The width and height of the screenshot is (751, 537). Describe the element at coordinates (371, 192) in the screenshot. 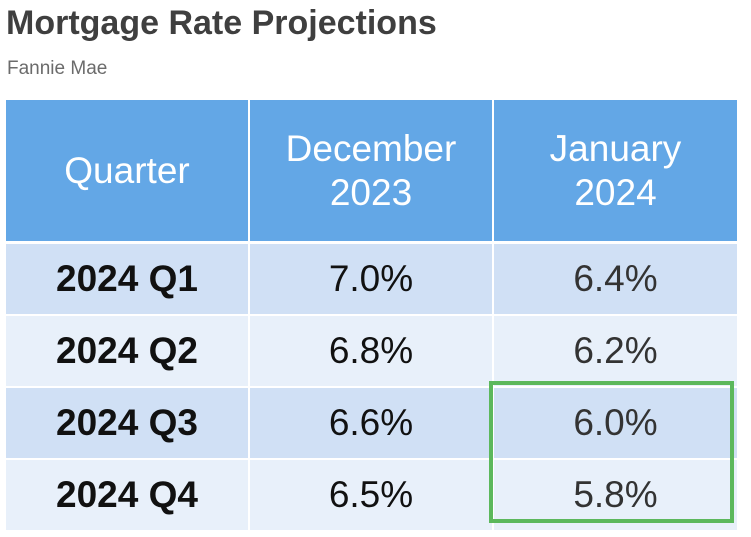

I see `header-december-line2: 2023` at that location.